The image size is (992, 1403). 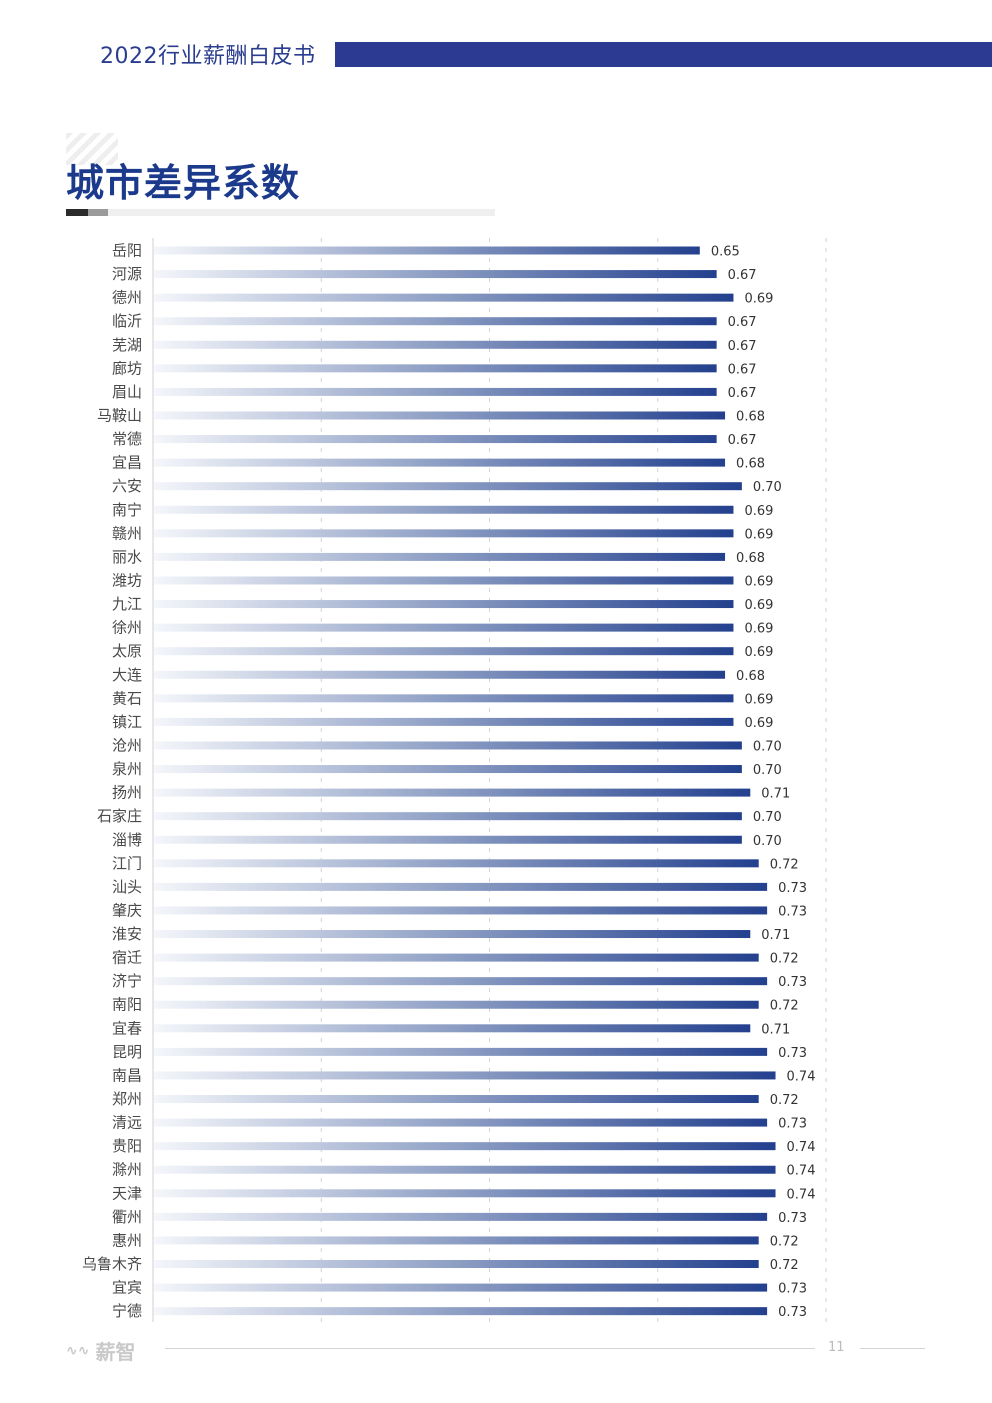 What do you see at coordinates (127, 298) in the screenshot?
I see `category-label: 德州` at bounding box center [127, 298].